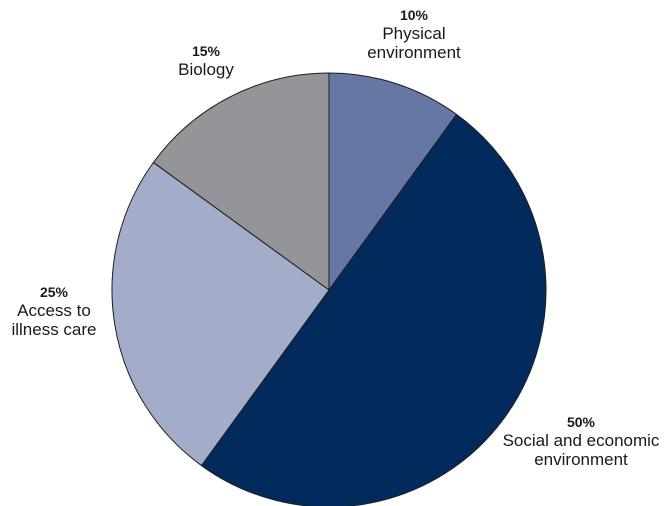  What do you see at coordinates (393, 181) in the screenshot?
I see `pie-slice-physical-environment` at bounding box center [393, 181].